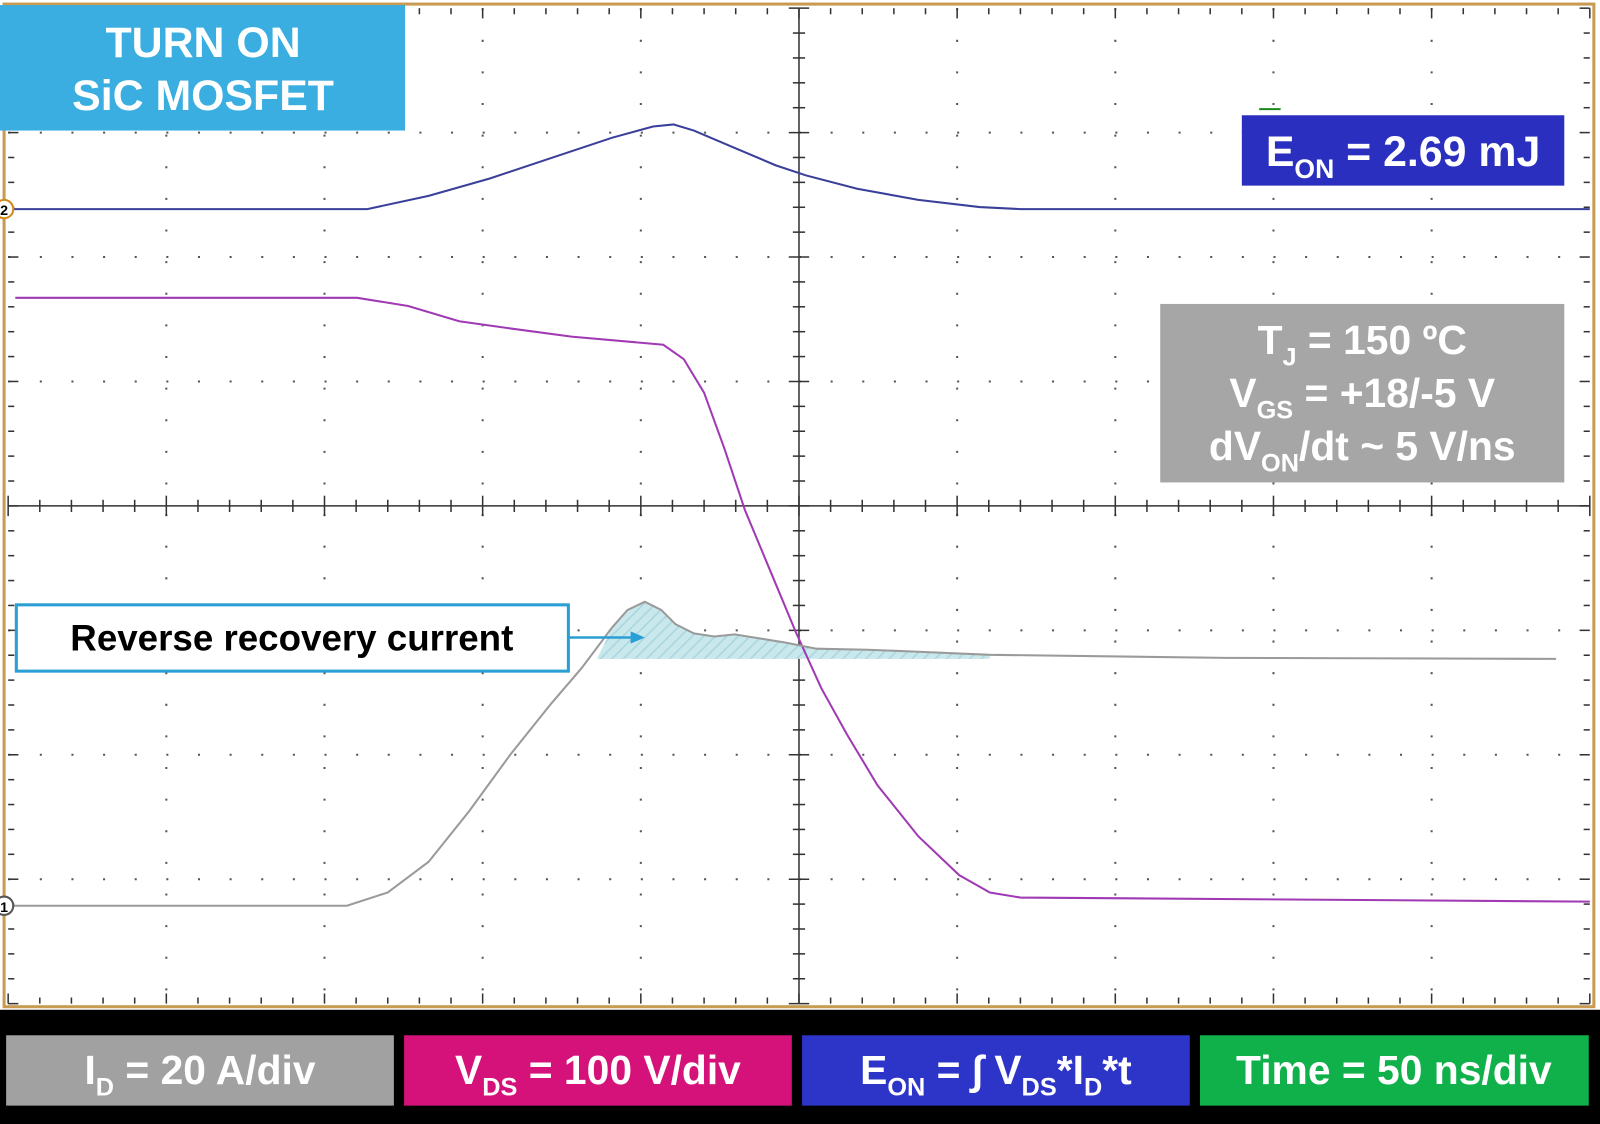 This screenshot has height=1124, width=1600. I want to click on legend-label: EON = ∫ VDS*ID*t, so click(996, 1074).